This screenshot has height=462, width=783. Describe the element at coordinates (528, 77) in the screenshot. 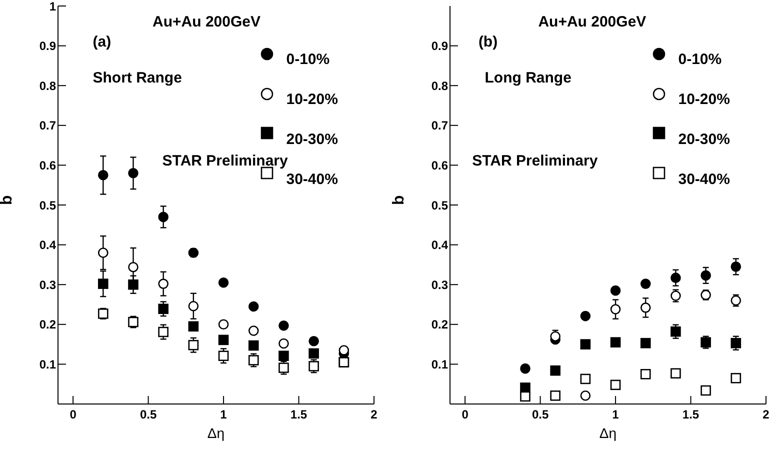

I see `annotation: Long Range` at that location.